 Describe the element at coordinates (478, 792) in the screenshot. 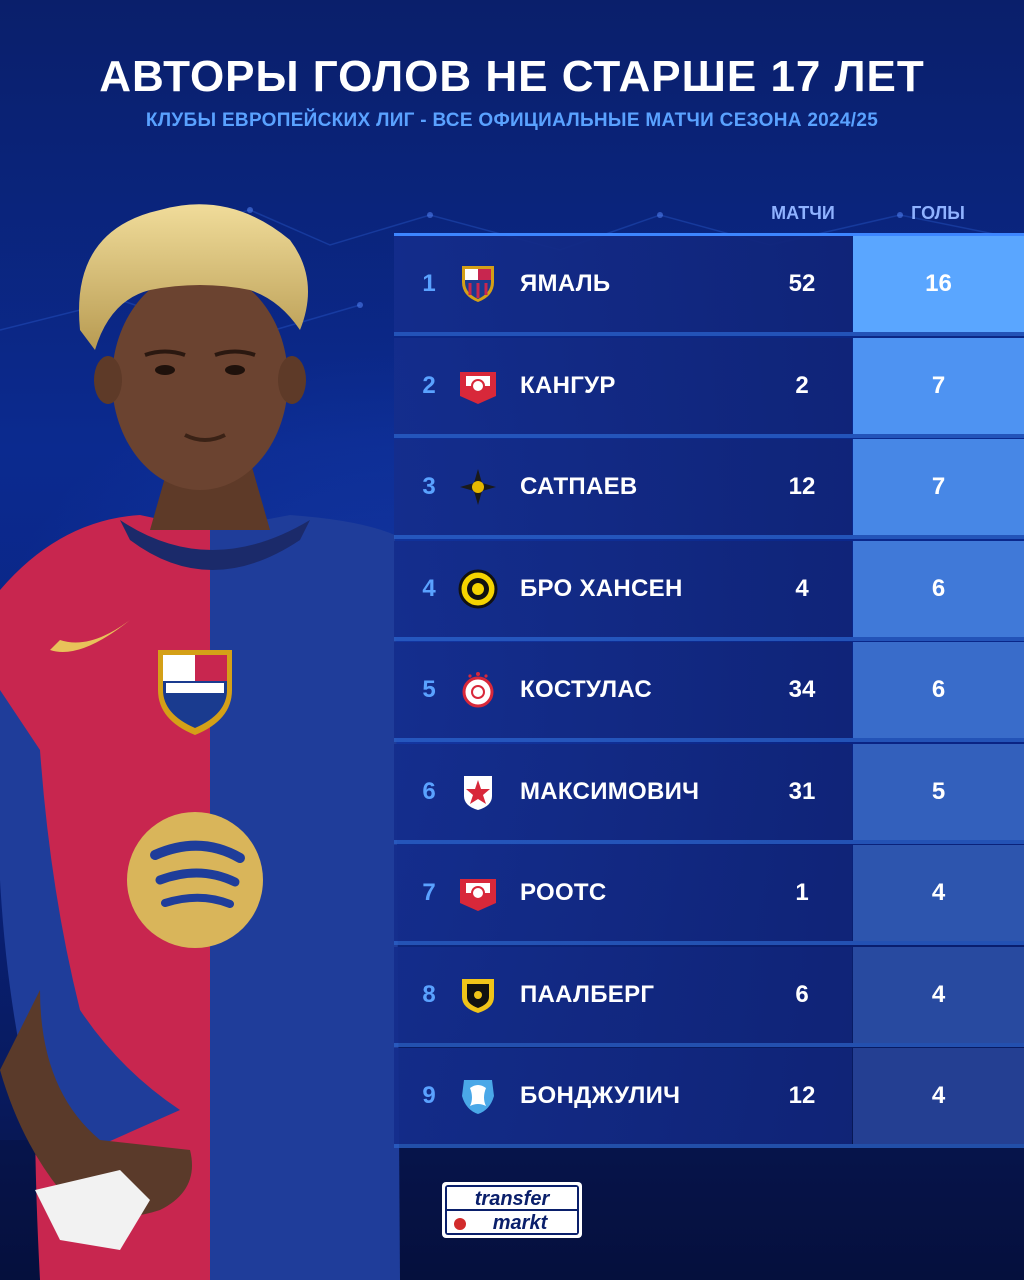

I see `red-star-icon` at that location.